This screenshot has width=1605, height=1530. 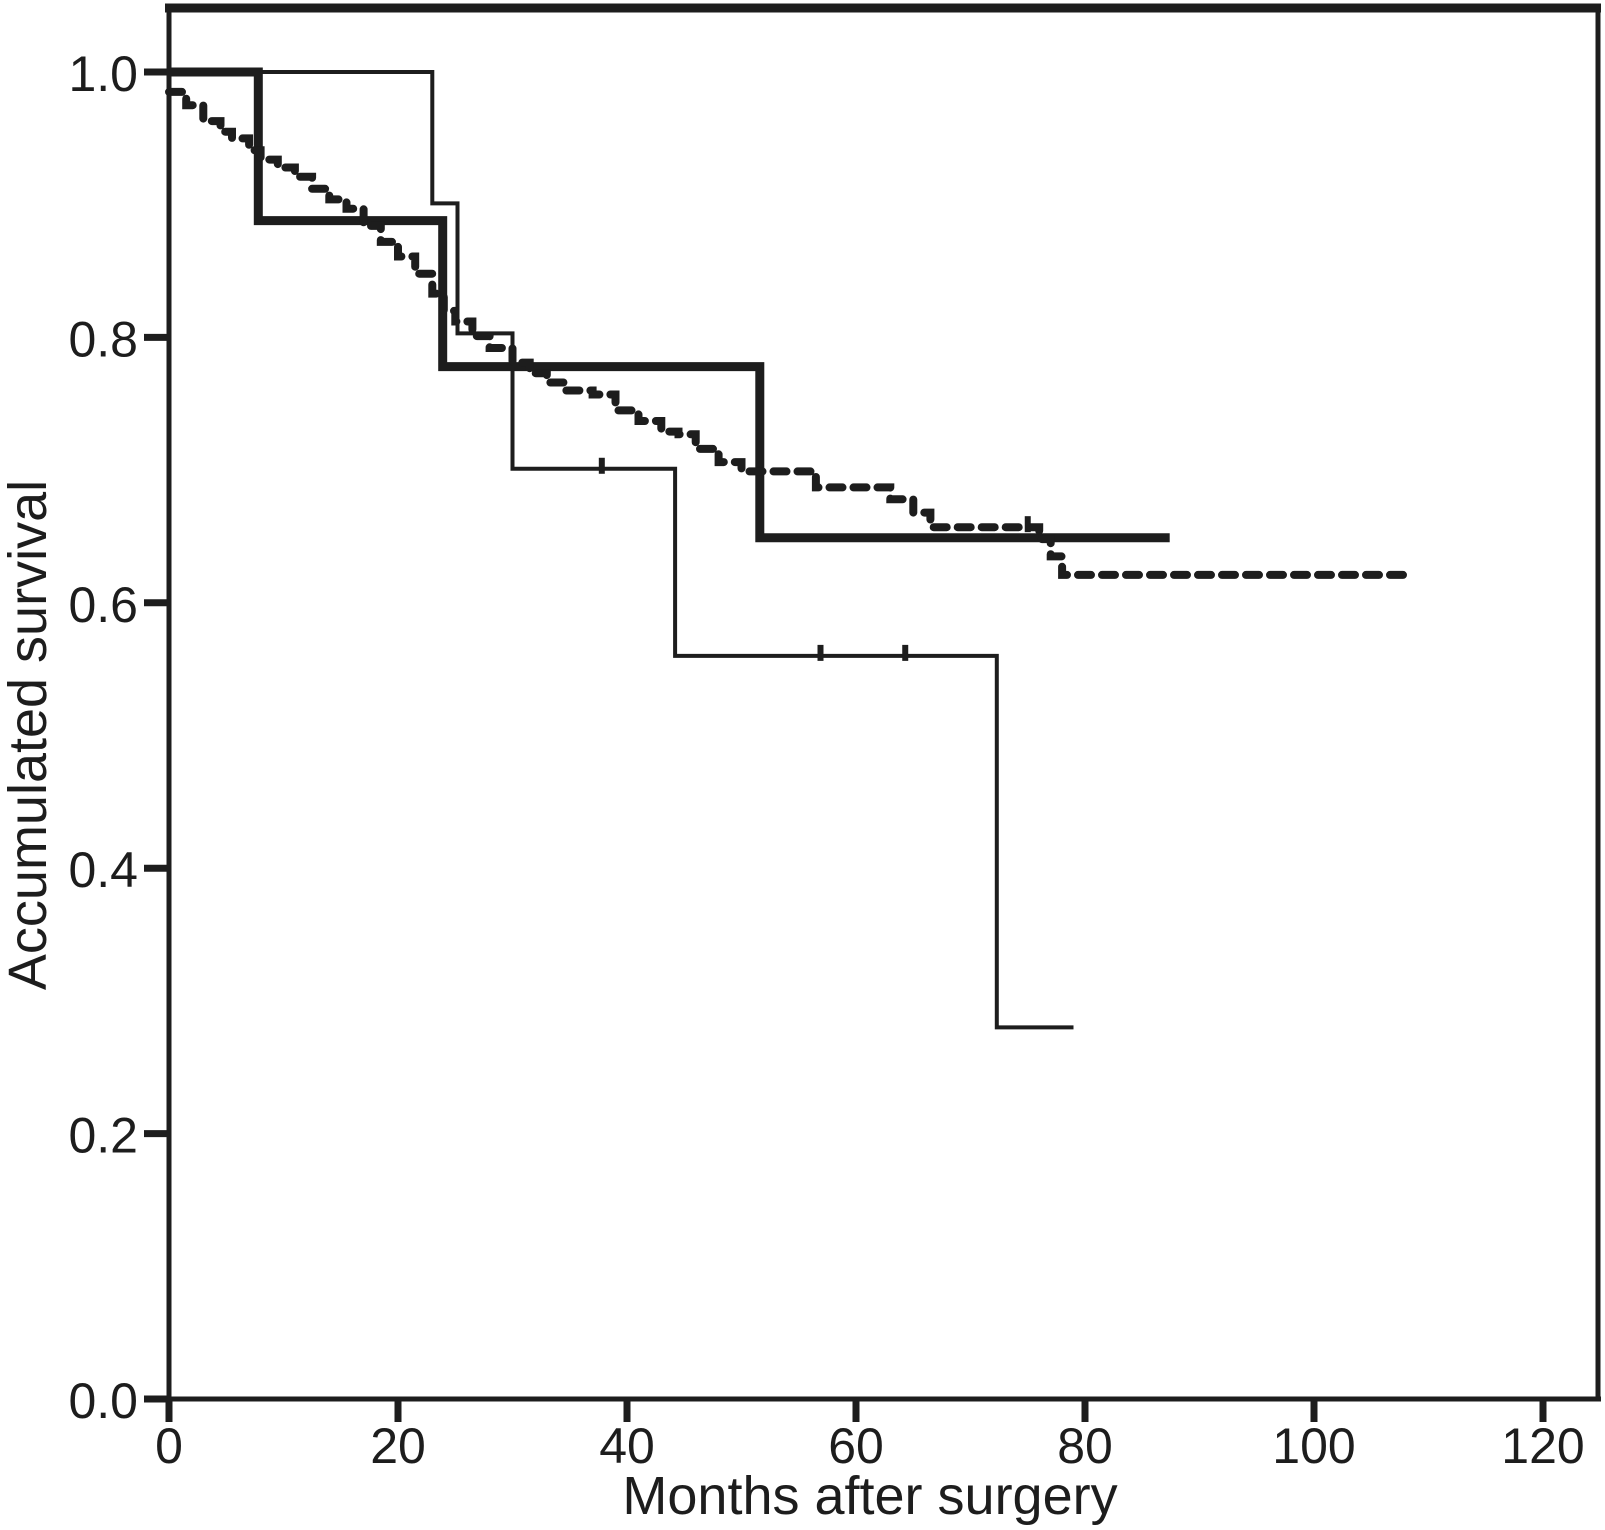 I want to click on y-tick-label: 0.6, so click(x=103, y=605).